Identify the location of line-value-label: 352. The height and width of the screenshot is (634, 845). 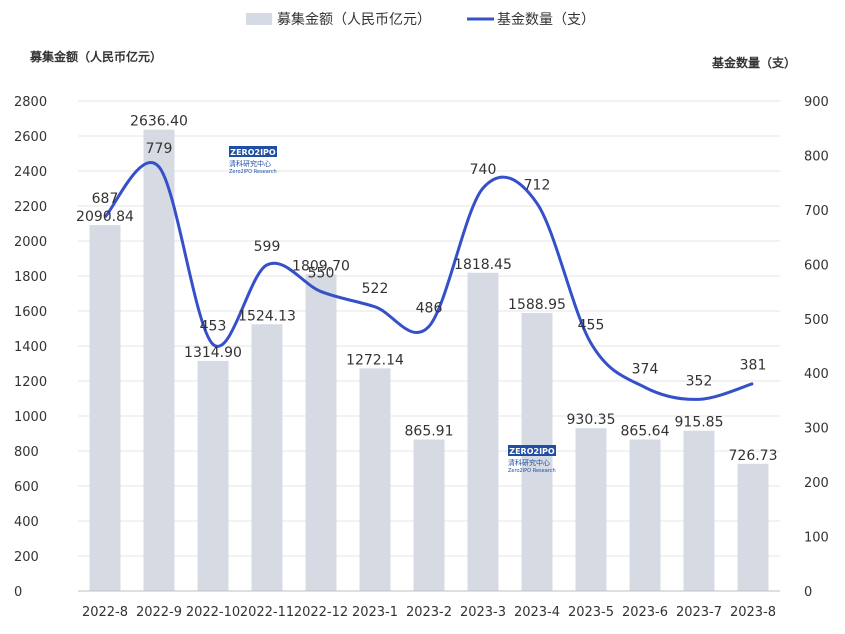
(699, 381).